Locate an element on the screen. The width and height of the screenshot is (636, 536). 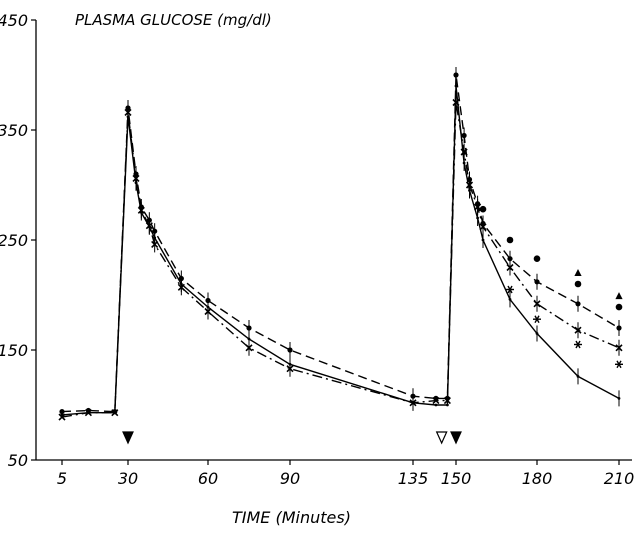
significance-marks is located at coordinates (551, 287).